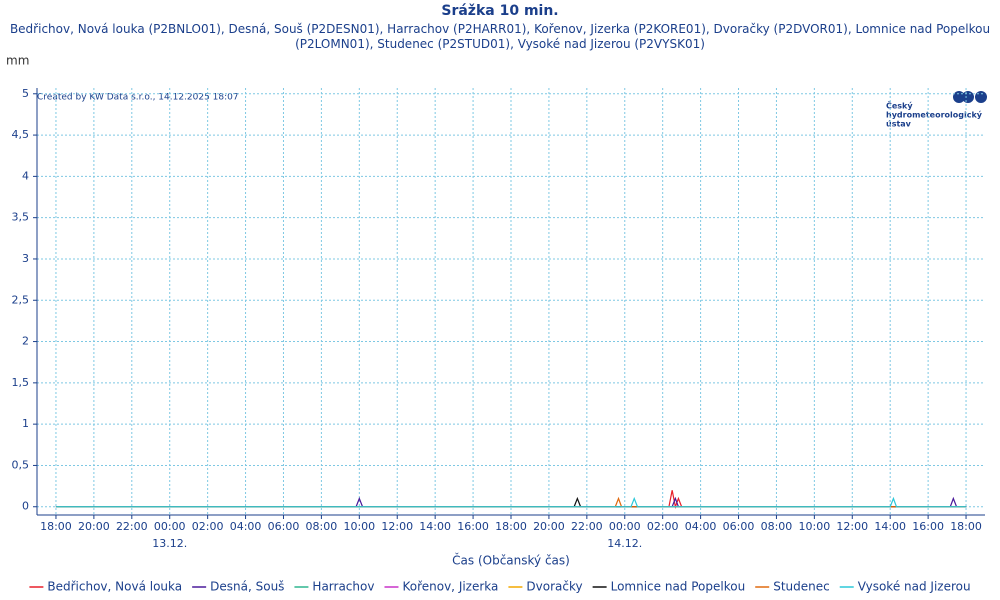 This screenshot has width=1000, height=600. What do you see at coordinates (25, 93) in the screenshot?
I see `y-tick-label: 5` at bounding box center [25, 93].